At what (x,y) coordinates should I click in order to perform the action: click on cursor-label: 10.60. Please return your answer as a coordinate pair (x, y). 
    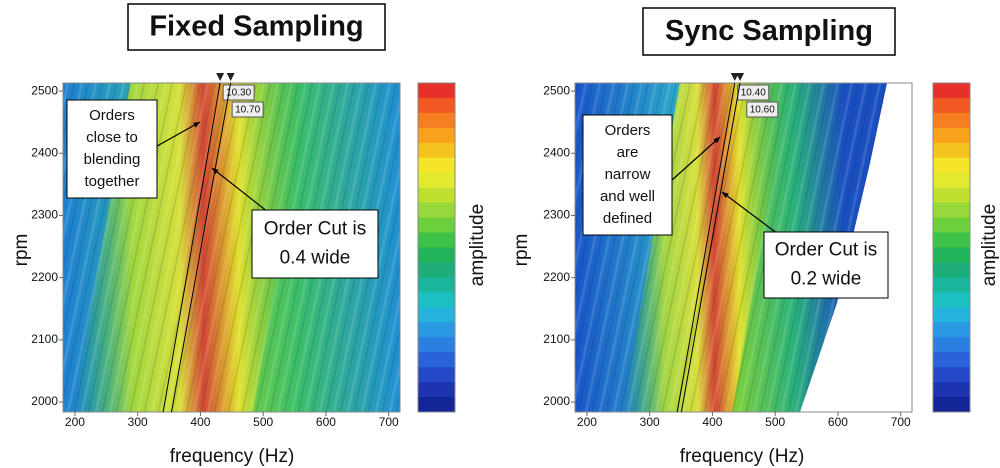
    Looking at the image, I should click on (762, 110).